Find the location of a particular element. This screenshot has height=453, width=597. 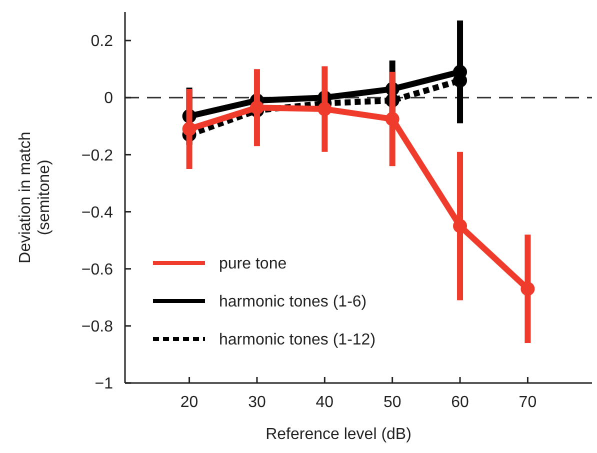

legend-label: harmonic tones (1-12) is located at coordinates (297, 340).